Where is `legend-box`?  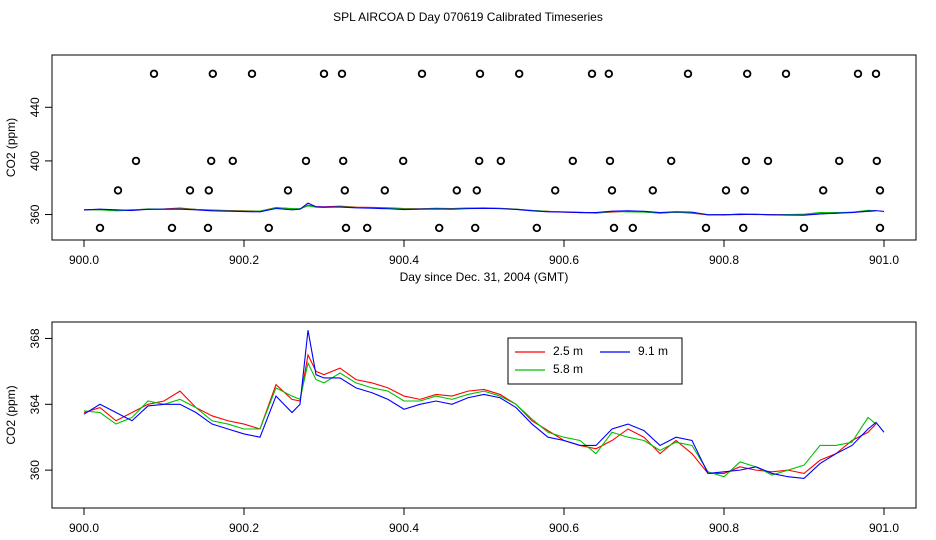 legend-box is located at coordinates (595, 361).